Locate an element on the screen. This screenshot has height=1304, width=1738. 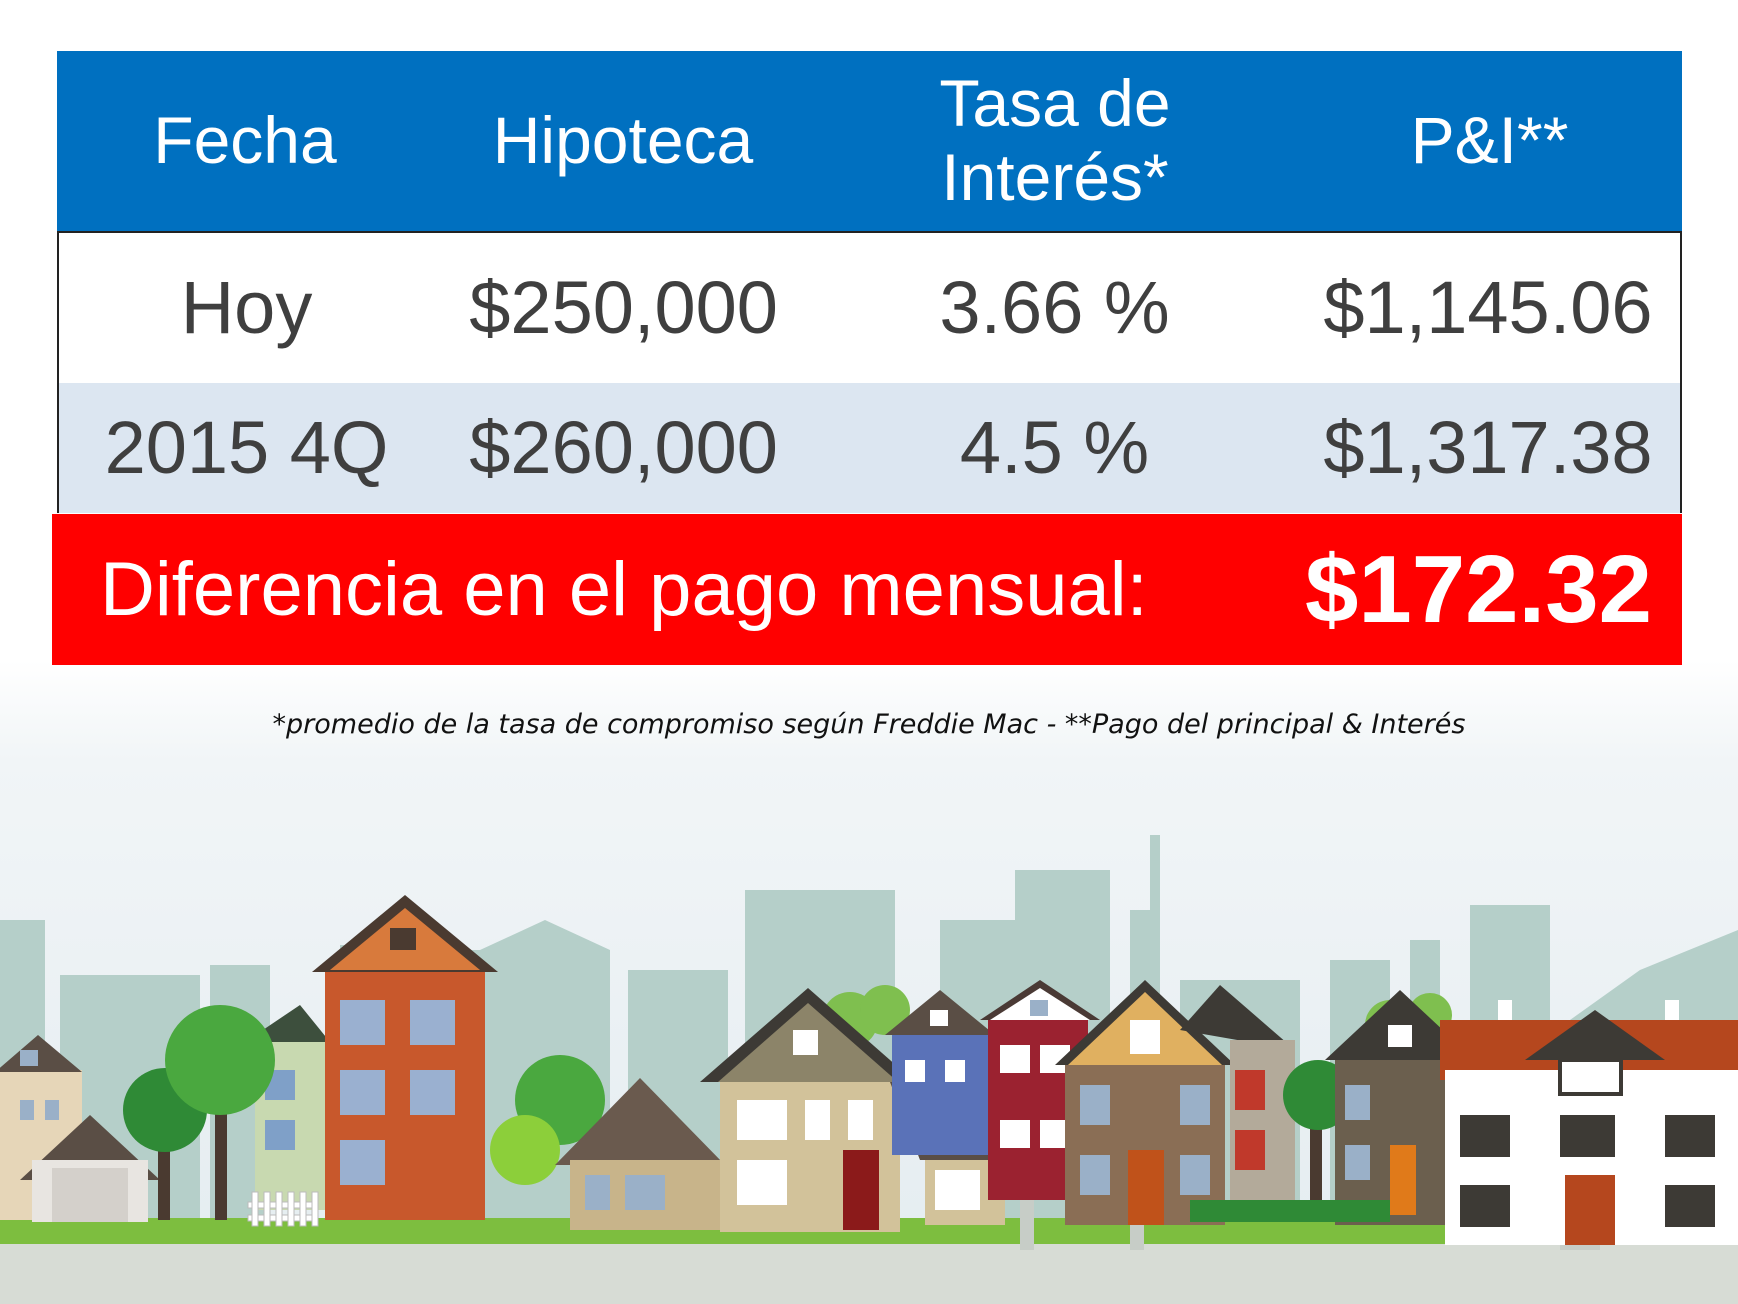
monthly-difference-banner: Diferencia en el pago mensual: $172.32 is located at coordinates (867, 589).